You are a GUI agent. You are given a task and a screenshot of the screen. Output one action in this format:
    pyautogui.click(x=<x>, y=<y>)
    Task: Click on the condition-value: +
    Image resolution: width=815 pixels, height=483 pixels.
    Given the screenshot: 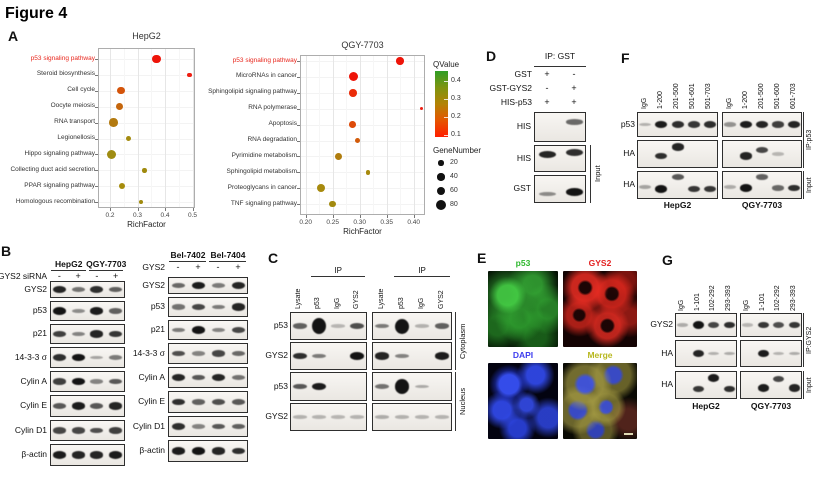 What is the action you would take?
    pyautogui.click(x=547, y=102)
    